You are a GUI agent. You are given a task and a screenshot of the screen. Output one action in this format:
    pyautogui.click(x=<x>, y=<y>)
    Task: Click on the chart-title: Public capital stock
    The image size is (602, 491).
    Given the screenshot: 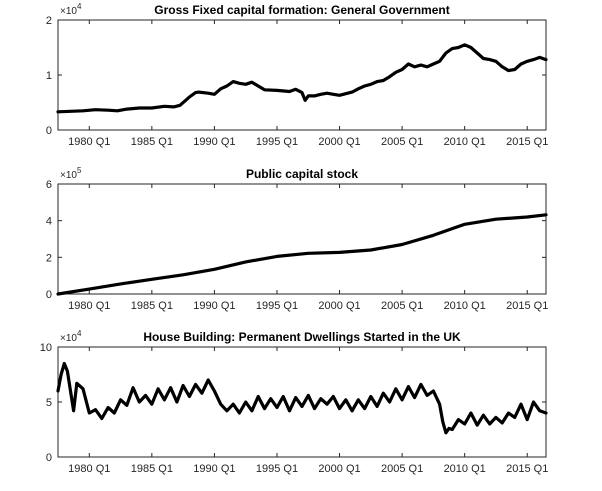 What is the action you would take?
    pyautogui.click(x=302, y=174)
    